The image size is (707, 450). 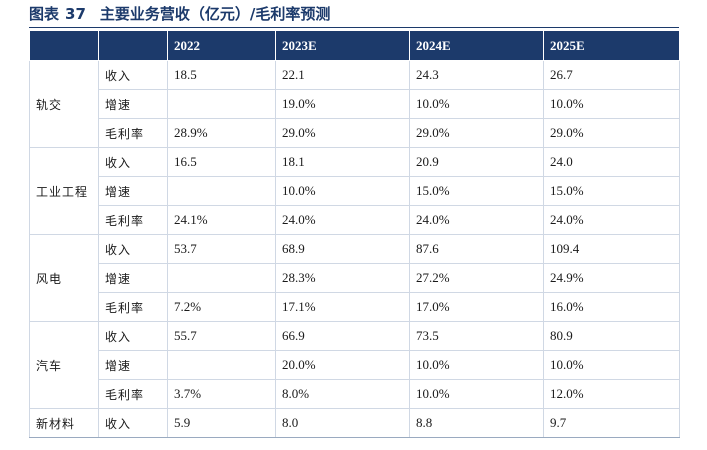 What do you see at coordinates (221, 336) in the screenshot?
I see `value-cell: 55.7` at bounding box center [221, 336].